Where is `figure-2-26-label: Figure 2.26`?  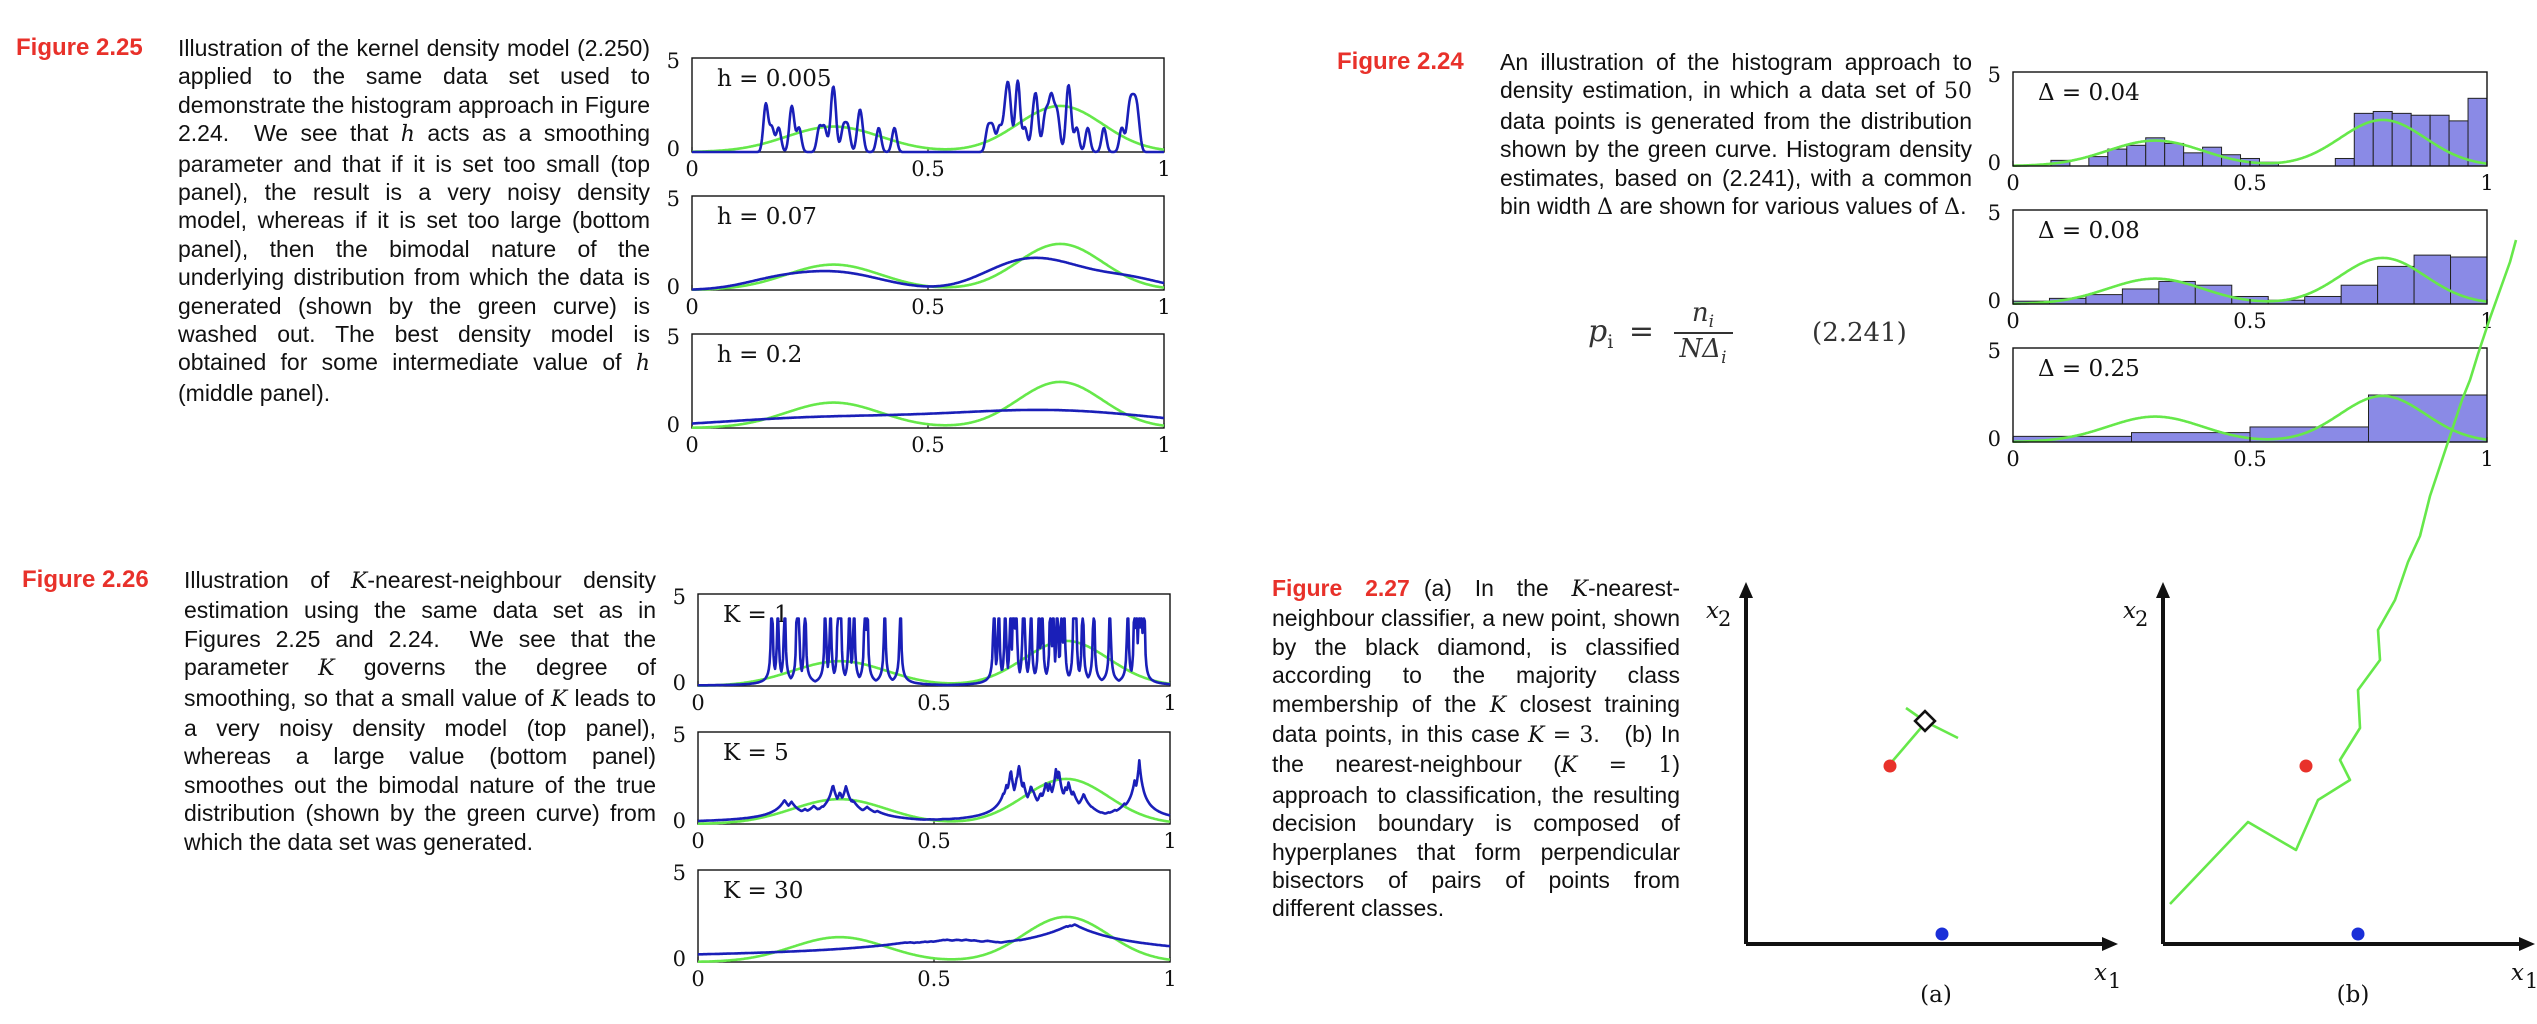
figure-2-26-label: Figure 2.26 is located at coordinates (85, 579).